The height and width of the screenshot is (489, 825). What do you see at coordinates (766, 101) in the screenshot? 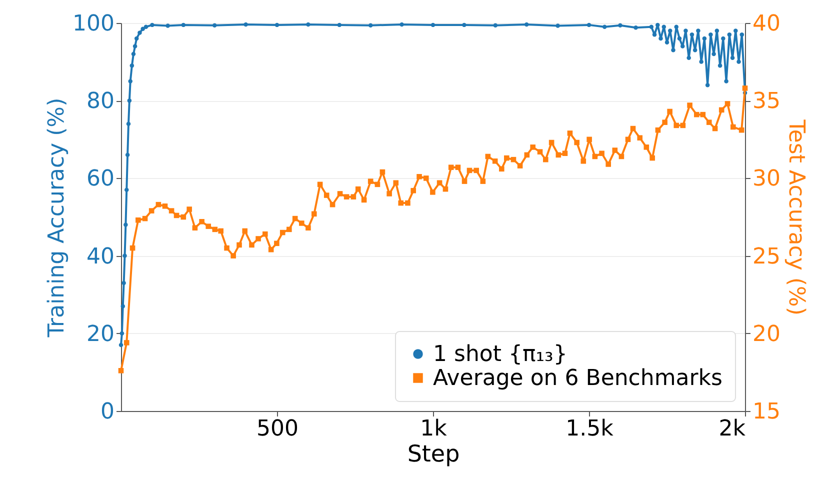
I see `y2-tick-label: 35` at bounding box center [766, 101].